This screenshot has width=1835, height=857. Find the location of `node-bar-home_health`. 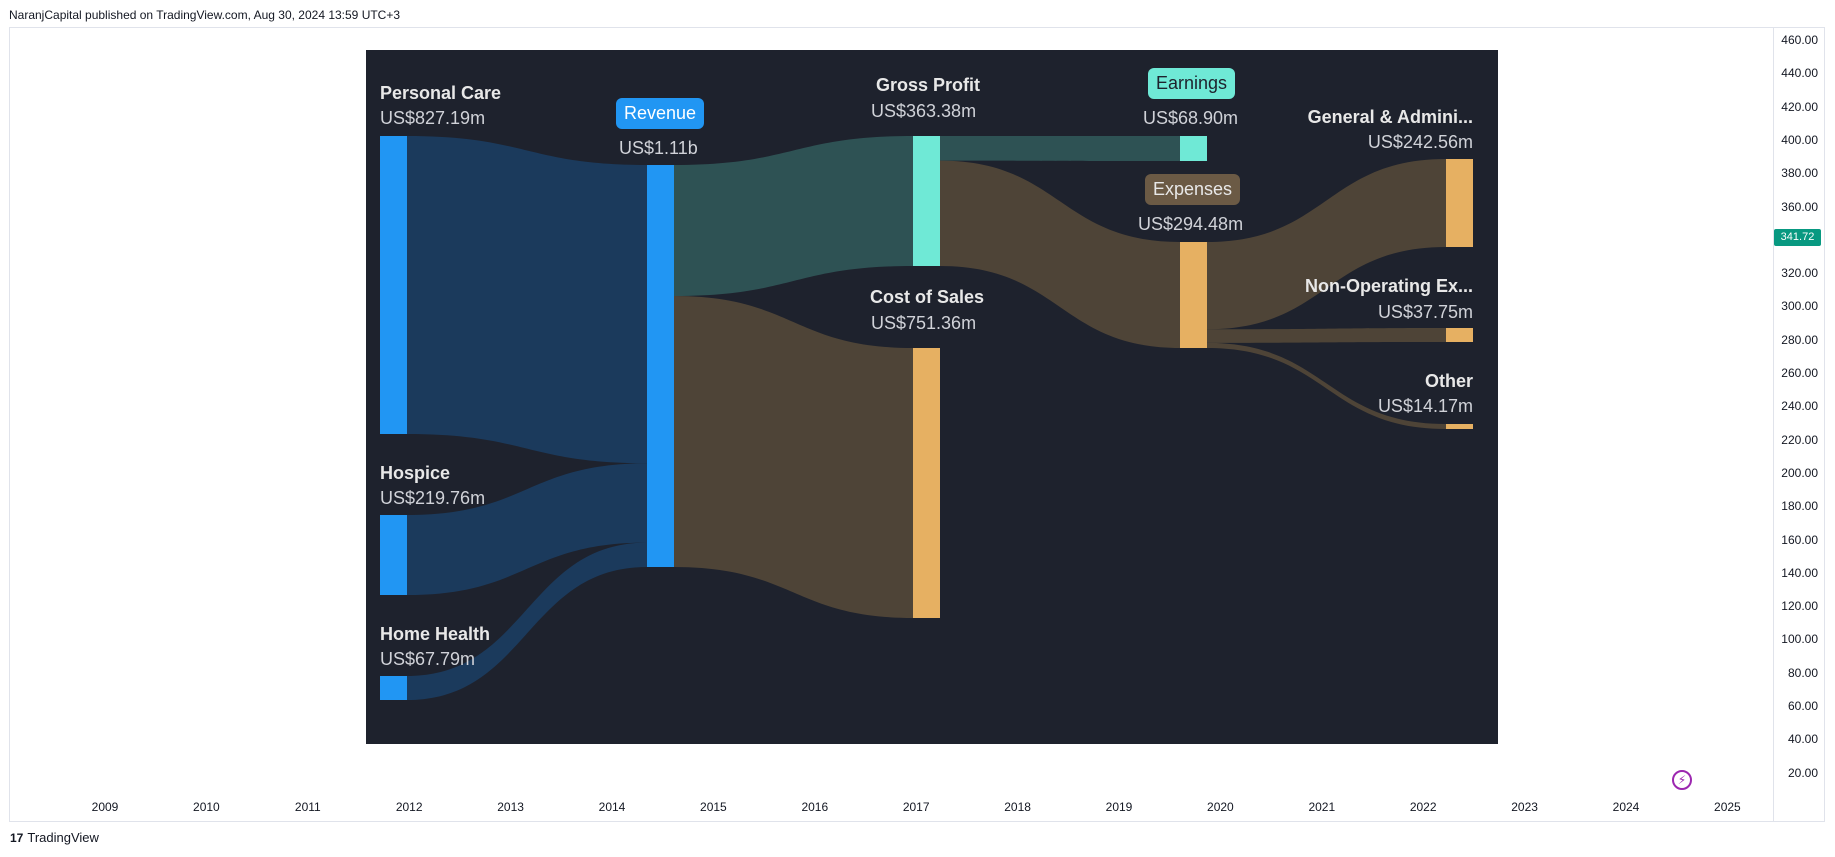

node-bar-home_health is located at coordinates (393, 688).